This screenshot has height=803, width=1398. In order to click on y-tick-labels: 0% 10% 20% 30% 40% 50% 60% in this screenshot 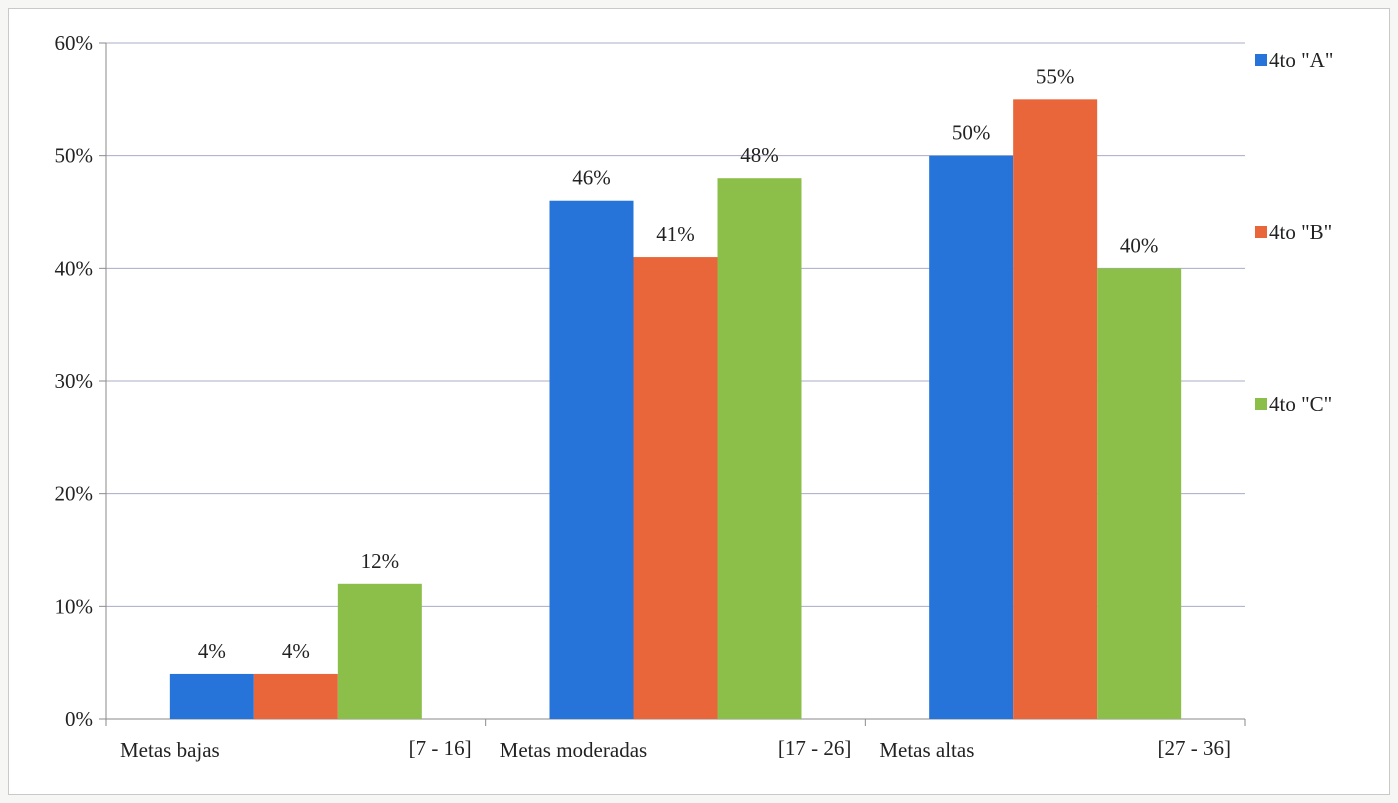, I will do `click(74, 381)`.